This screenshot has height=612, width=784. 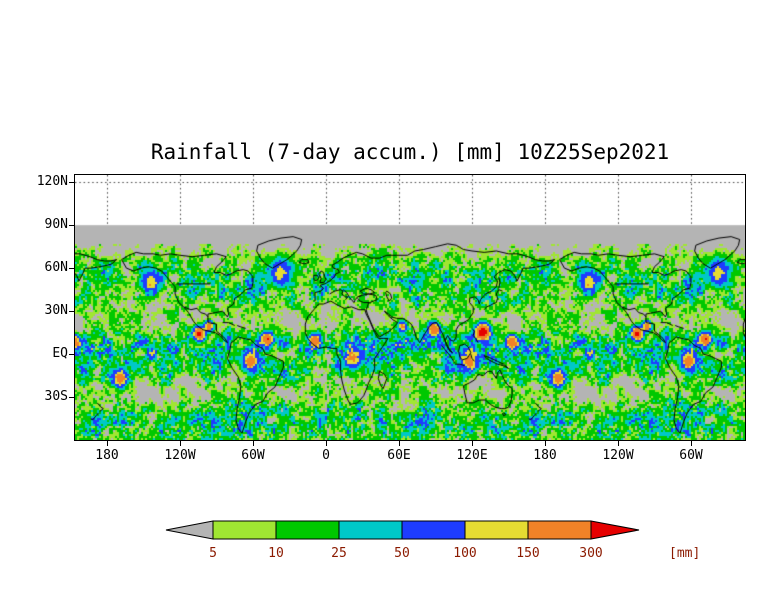 I want to click on colorbar-overflow-arrow, so click(x=615, y=530).